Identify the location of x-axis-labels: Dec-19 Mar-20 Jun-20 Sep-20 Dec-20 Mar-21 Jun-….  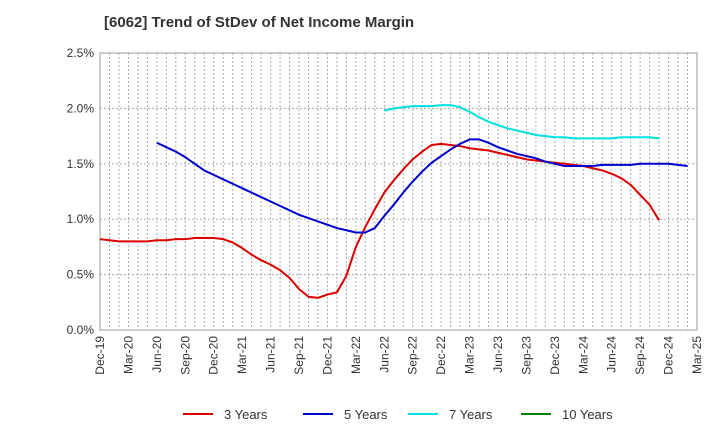
(398, 355).